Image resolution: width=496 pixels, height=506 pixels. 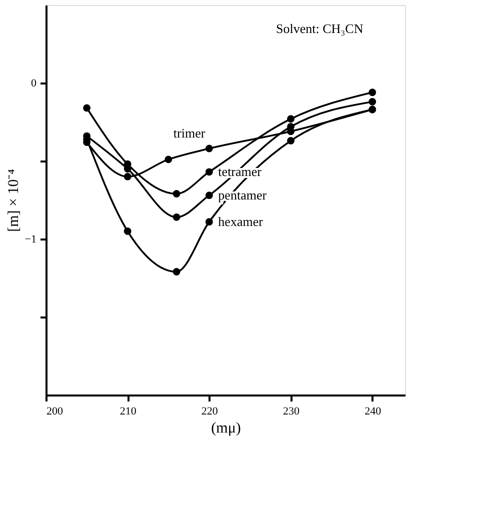 I want to click on x-tick-label: 230, so click(x=291, y=412).